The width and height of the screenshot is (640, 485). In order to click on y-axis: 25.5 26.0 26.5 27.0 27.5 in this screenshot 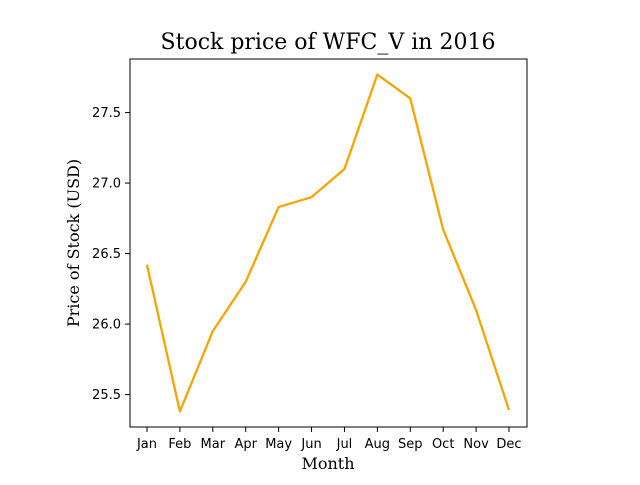, I will do `click(111, 254)`.